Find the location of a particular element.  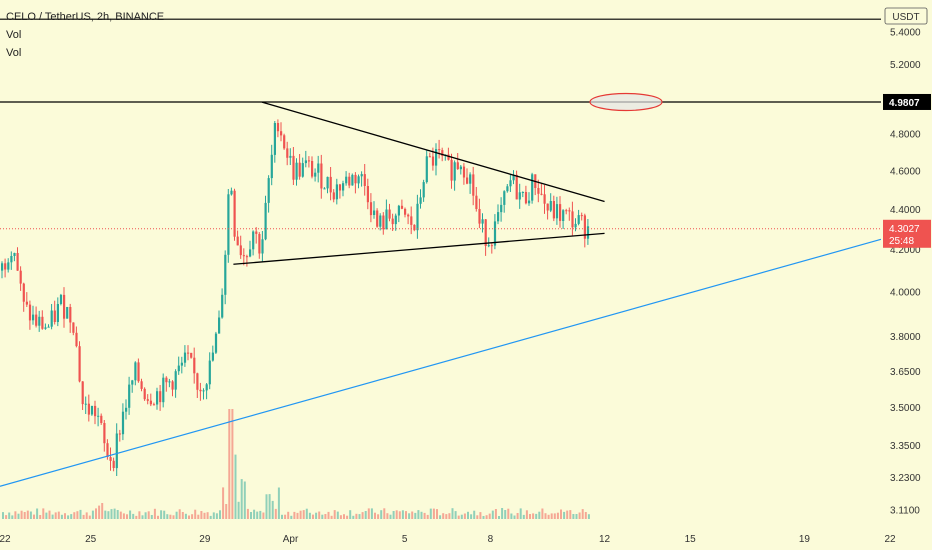

triangle-lower-line is located at coordinates (419, 248).